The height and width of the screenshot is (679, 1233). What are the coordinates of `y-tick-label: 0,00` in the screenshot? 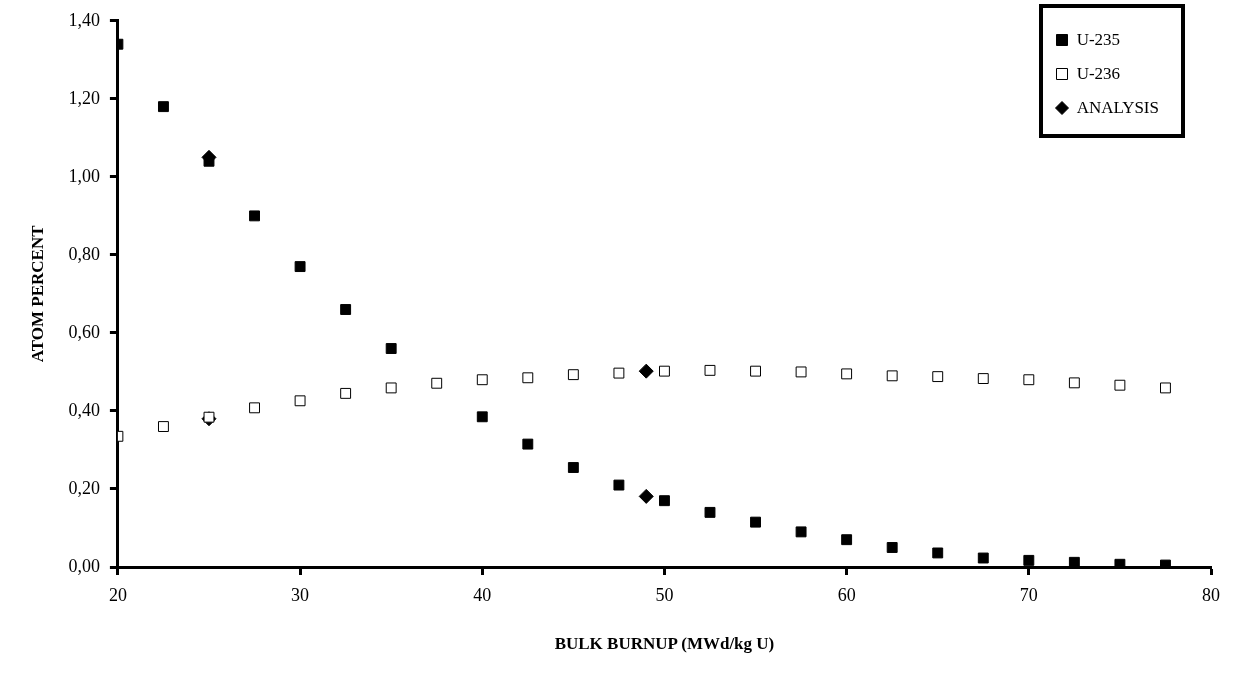 It's located at (84, 565).